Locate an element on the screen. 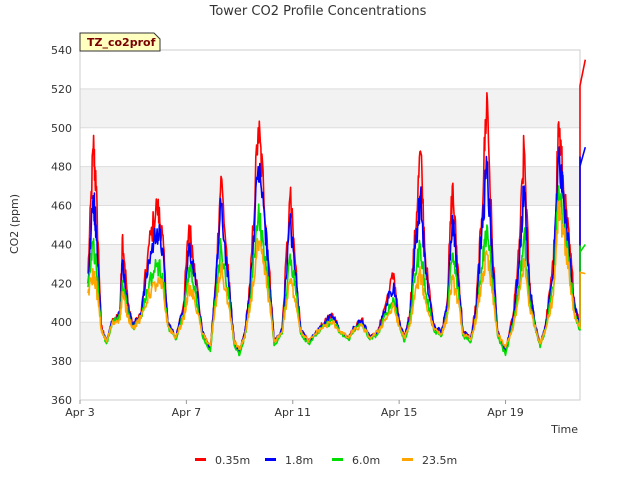  y-tick-label-540: 540 is located at coordinates (61, 50).